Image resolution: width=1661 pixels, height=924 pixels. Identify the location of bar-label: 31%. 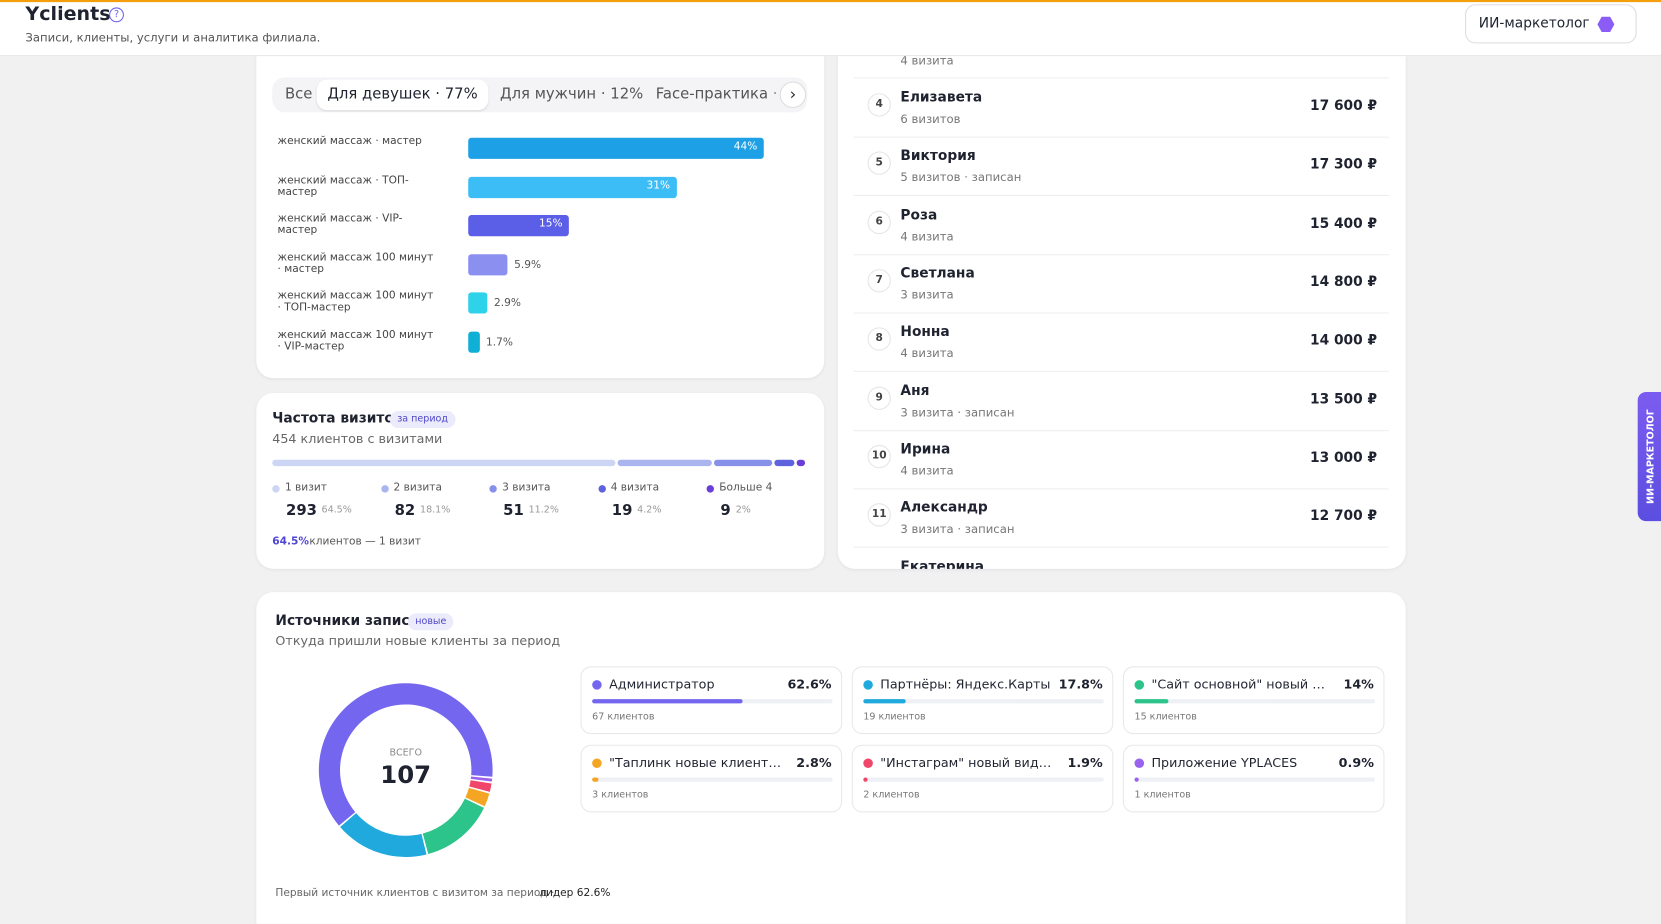
(658, 185).